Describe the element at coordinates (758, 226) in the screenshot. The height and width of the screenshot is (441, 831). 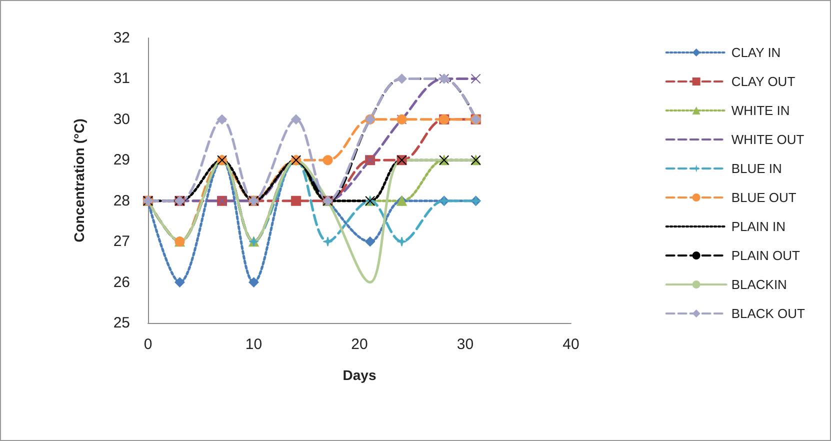
I see `legend-label: PLAIN IN` at that location.